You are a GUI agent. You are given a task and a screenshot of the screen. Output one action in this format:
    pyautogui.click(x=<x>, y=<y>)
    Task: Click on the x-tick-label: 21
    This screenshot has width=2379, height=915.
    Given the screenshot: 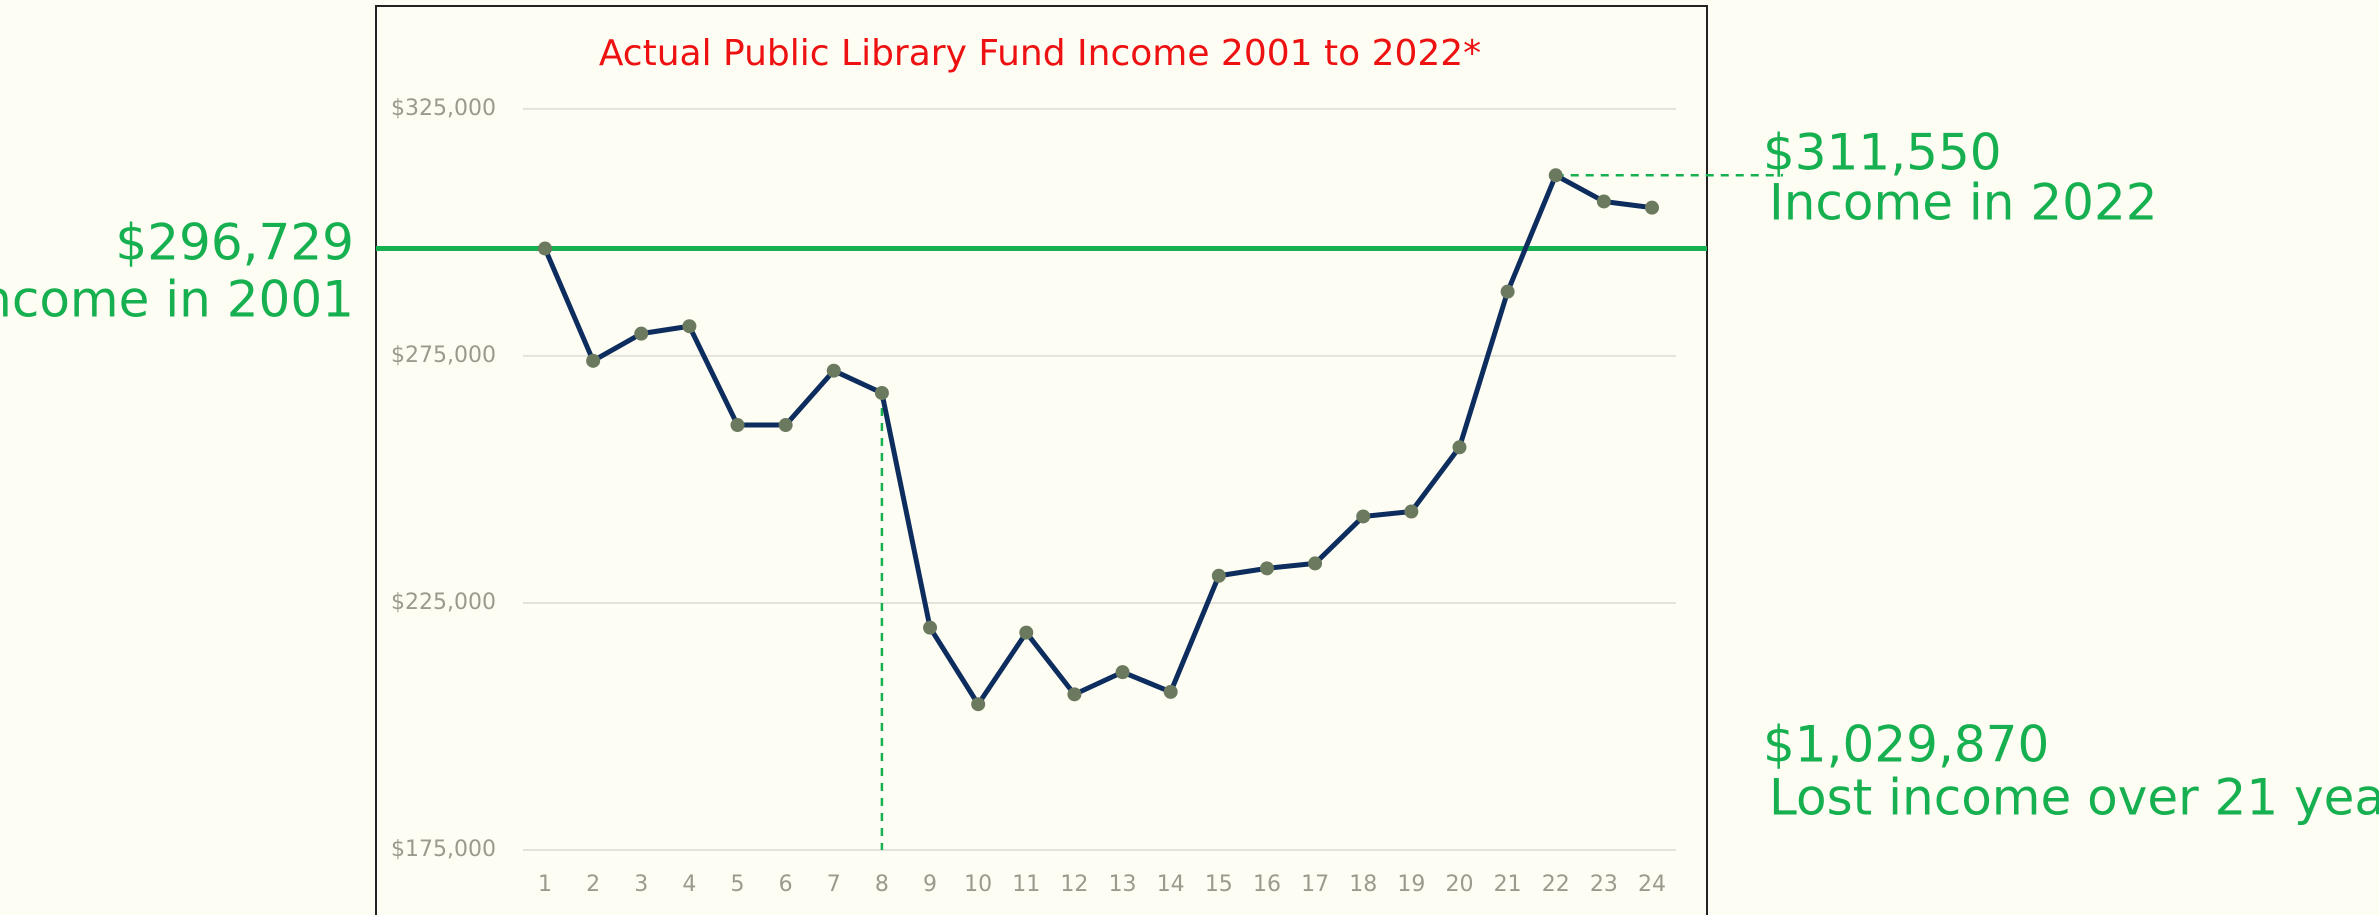 What is the action you would take?
    pyautogui.click(x=1508, y=884)
    